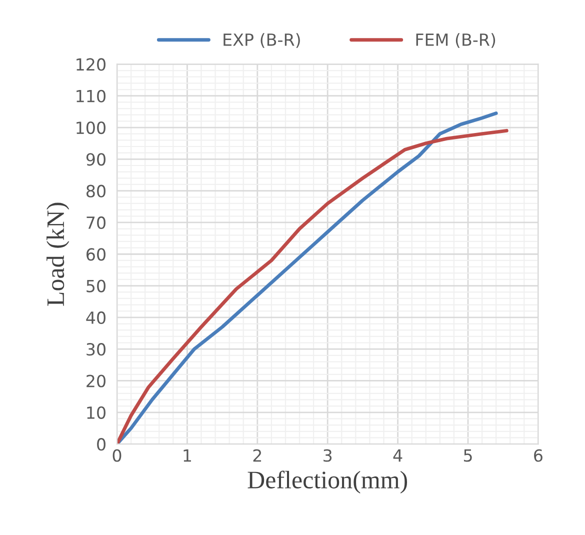 Image resolution: width=585 pixels, height=535 pixels. I want to click on y-tick-label: 40, so click(96, 317).